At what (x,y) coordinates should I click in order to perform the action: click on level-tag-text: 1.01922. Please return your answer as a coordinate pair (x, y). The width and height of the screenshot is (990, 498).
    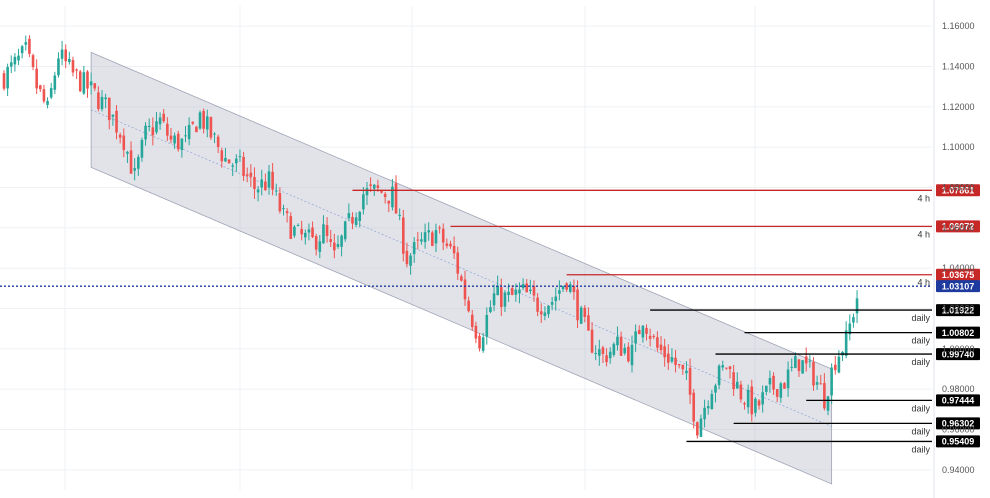
    Looking at the image, I should click on (958, 310).